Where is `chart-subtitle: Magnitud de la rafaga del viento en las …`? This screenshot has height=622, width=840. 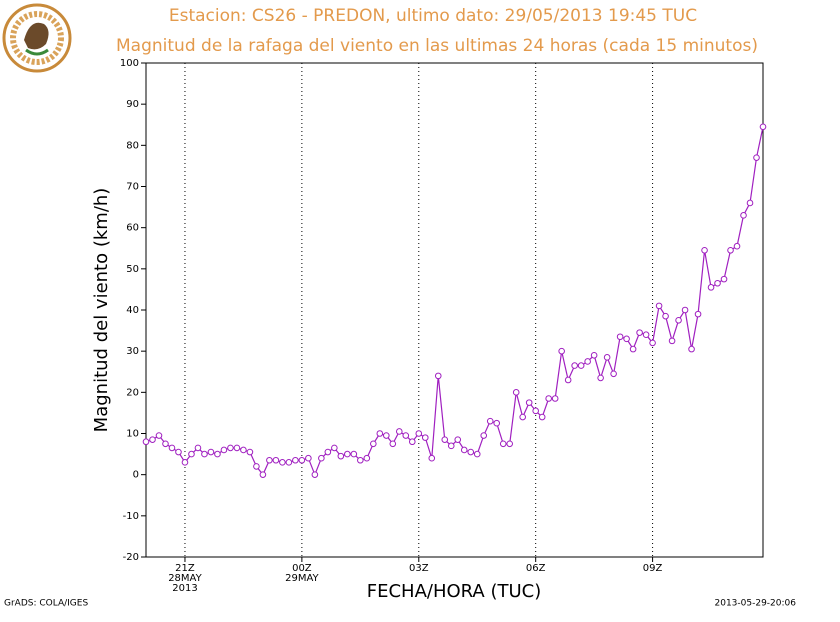
chart-subtitle: Magnitud de la rafaga del viento en las … is located at coordinates (437, 46).